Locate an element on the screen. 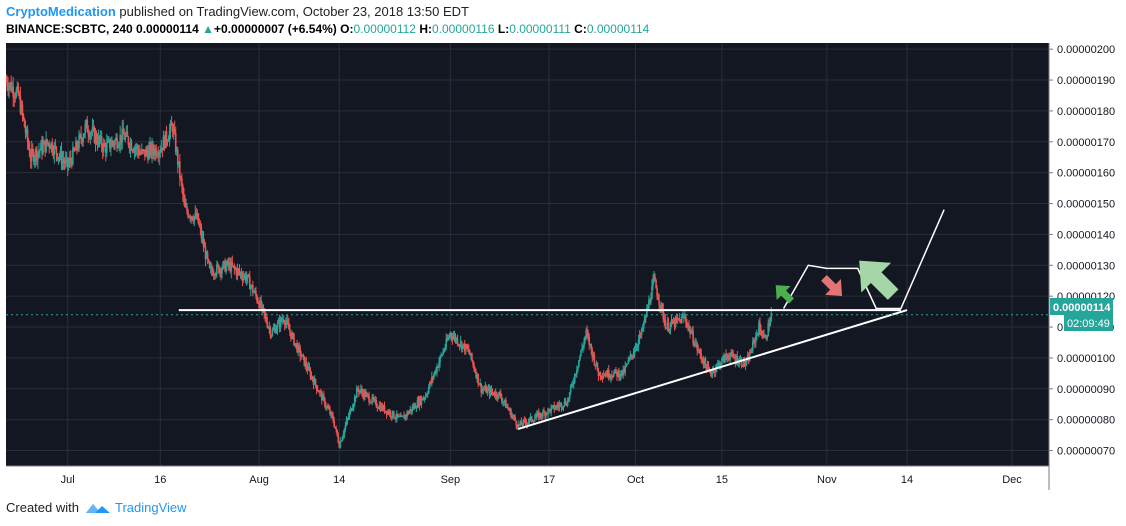  time-tick-label: Jul is located at coordinates (68, 480).